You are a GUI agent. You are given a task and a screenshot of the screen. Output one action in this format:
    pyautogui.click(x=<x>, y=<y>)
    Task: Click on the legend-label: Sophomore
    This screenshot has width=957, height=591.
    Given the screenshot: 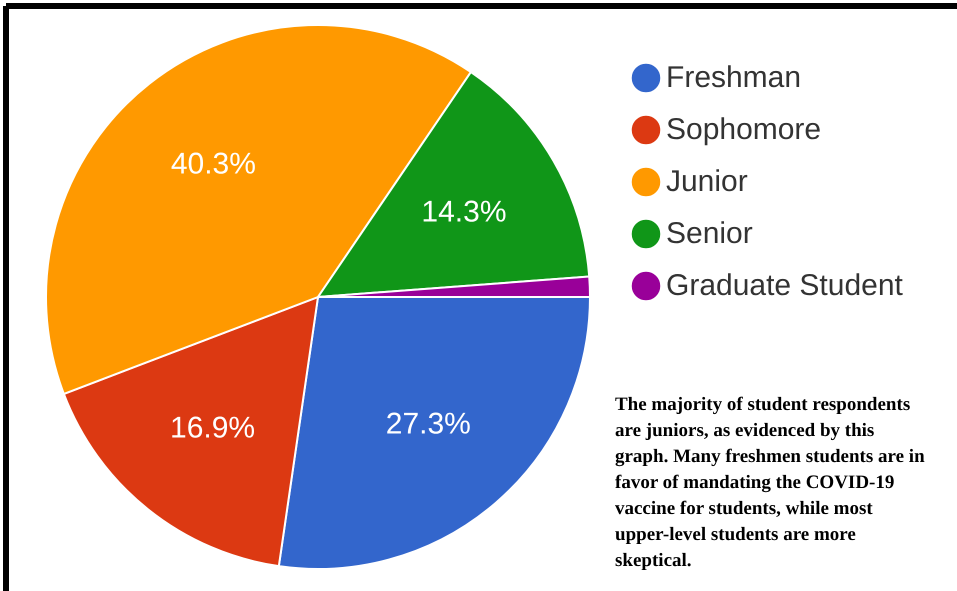 What is the action you would take?
    pyautogui.click(x=744, y=129)
    